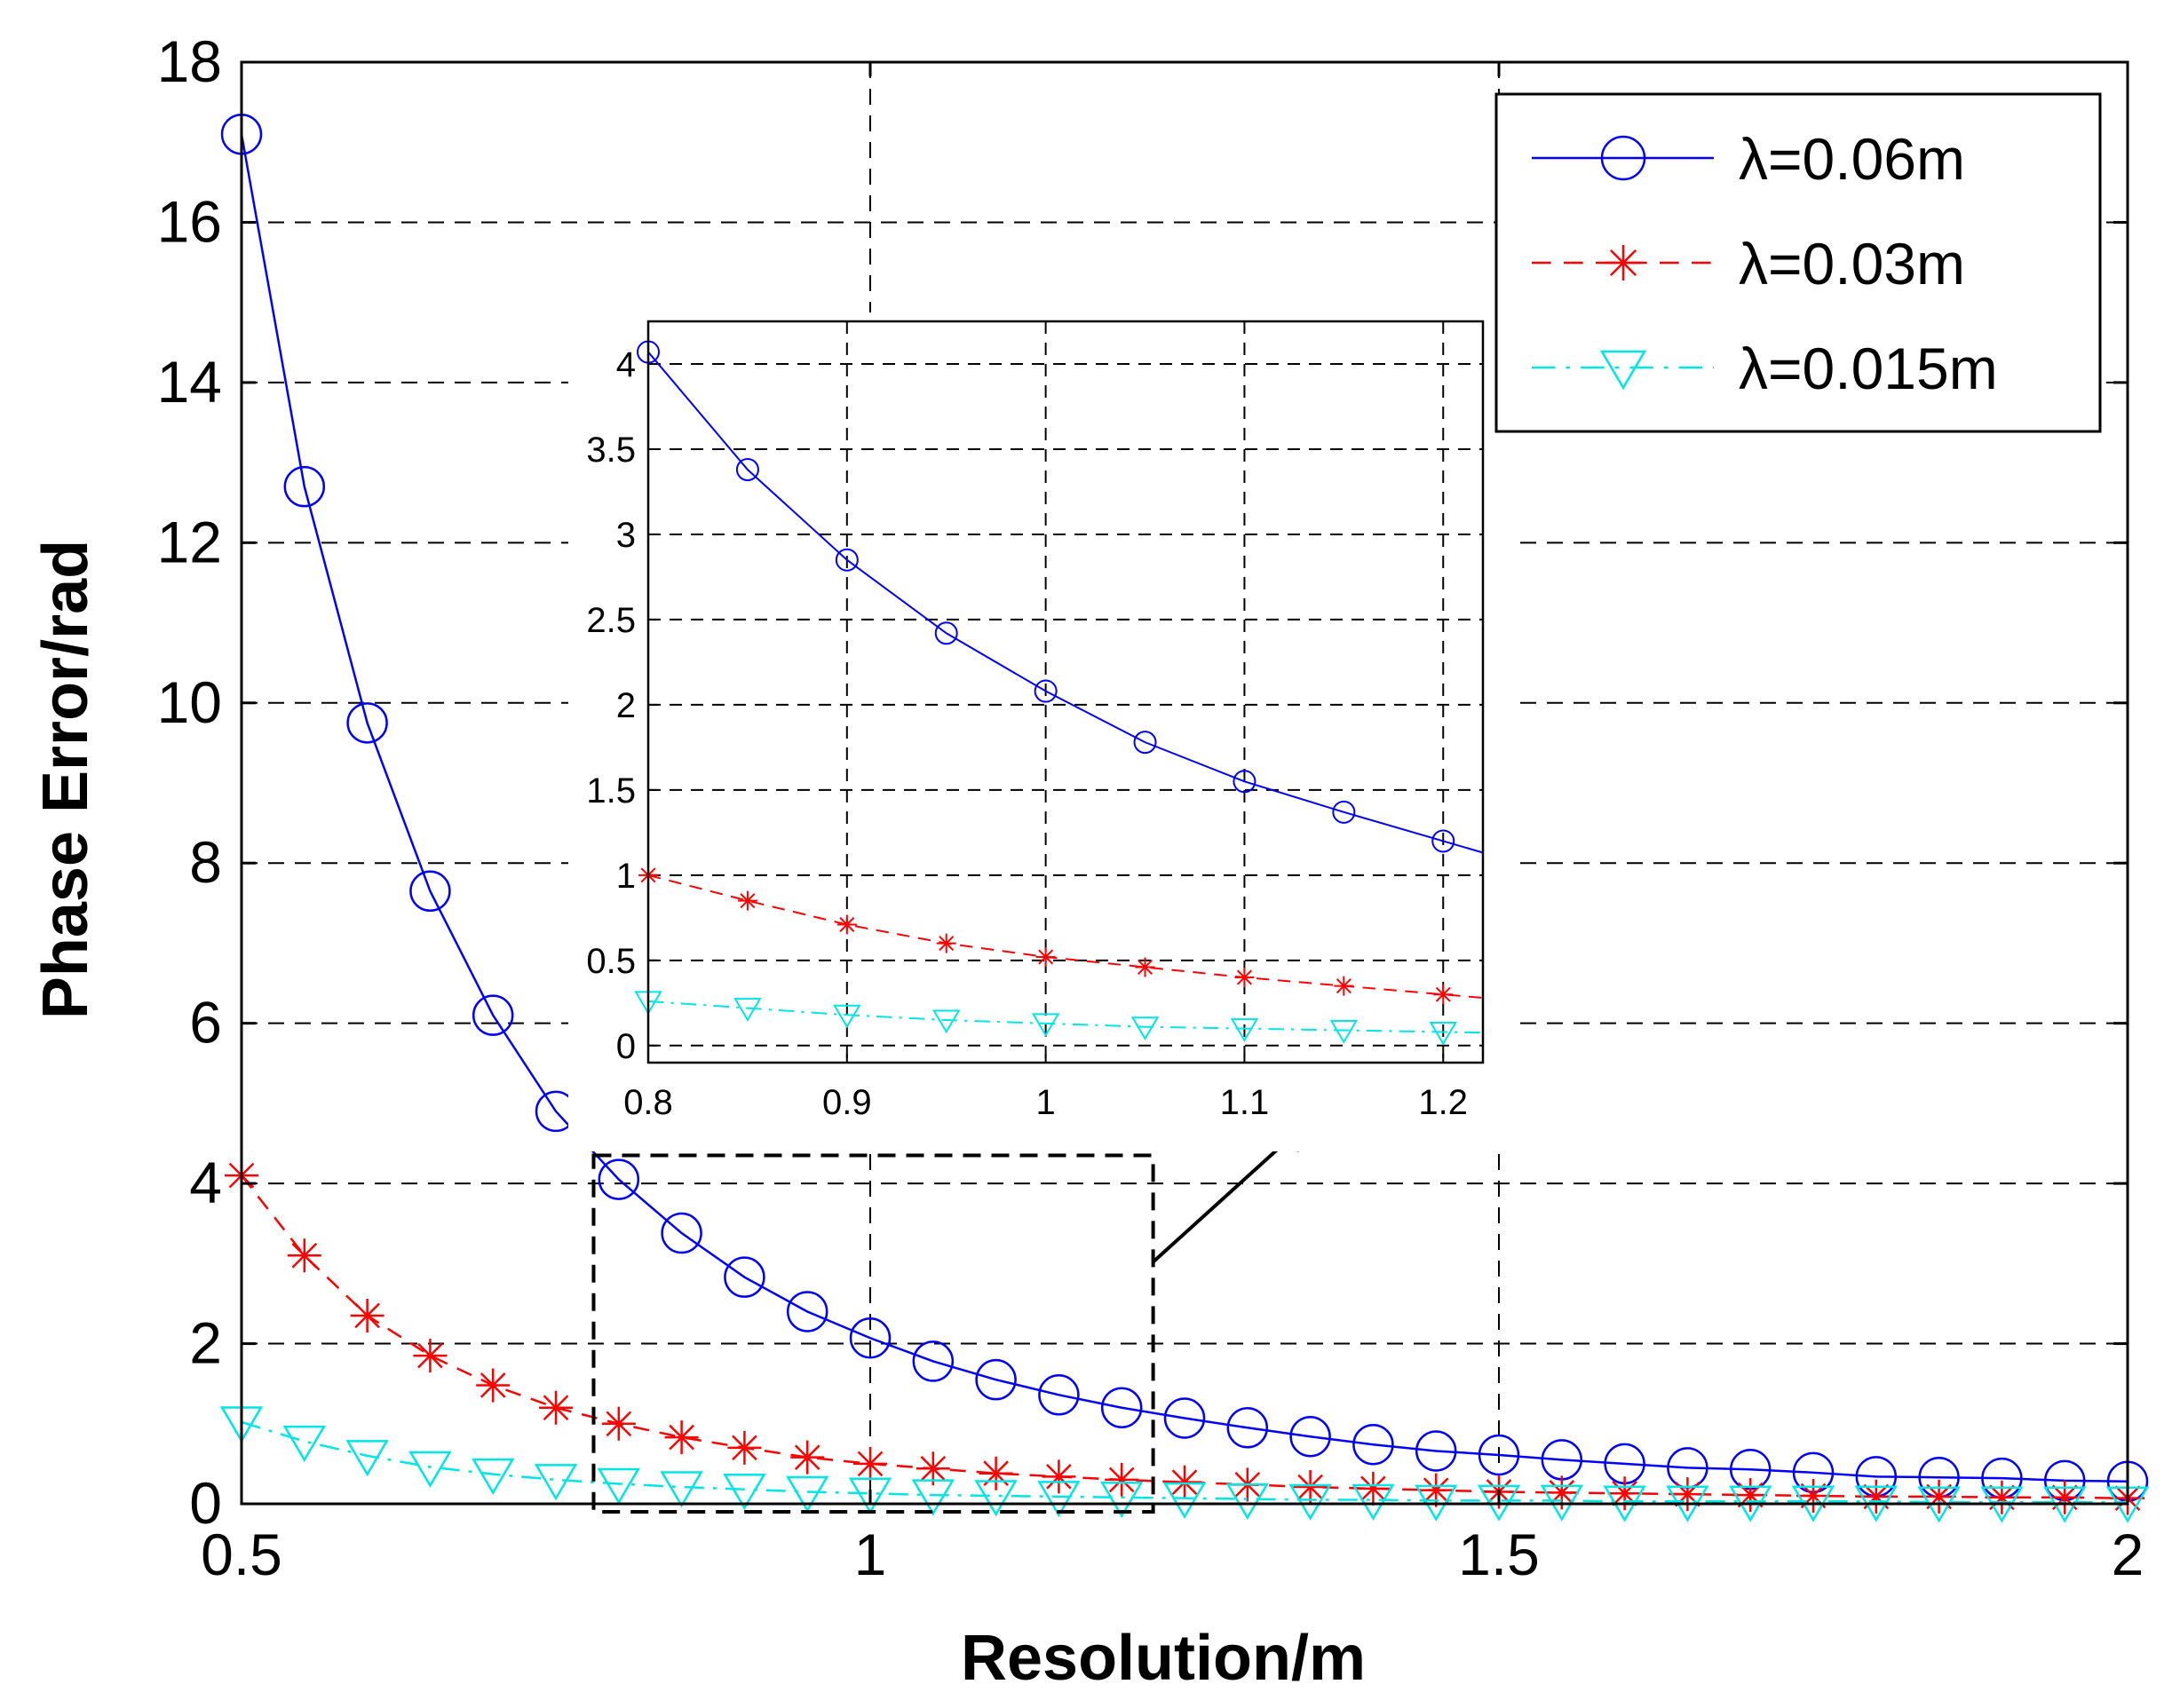 This screenshot has width=2180, height=1708. Describe the element at coordinates (626, 876) in the screenshot. I see `inset-y-tick-label: 1` at that location.